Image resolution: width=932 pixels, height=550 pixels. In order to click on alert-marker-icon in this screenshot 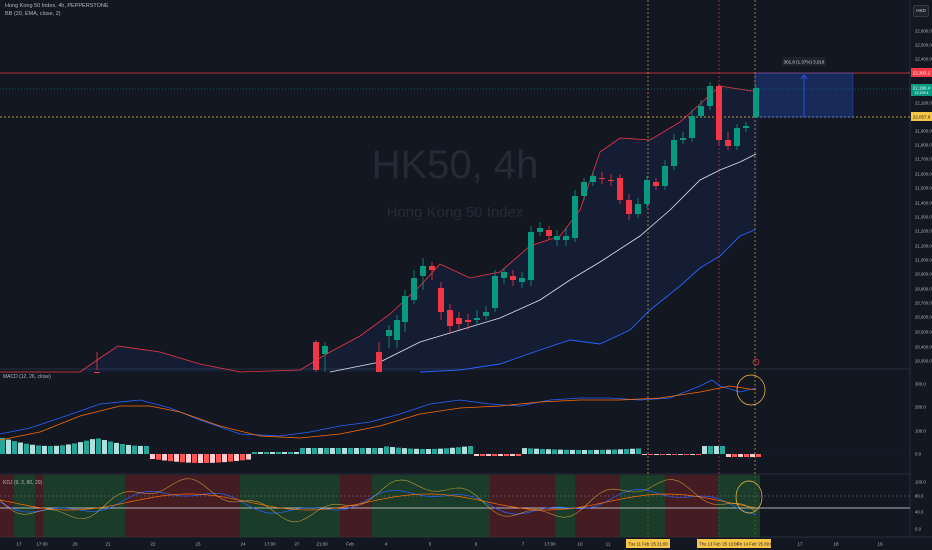, I will do `click(756, 362)`.